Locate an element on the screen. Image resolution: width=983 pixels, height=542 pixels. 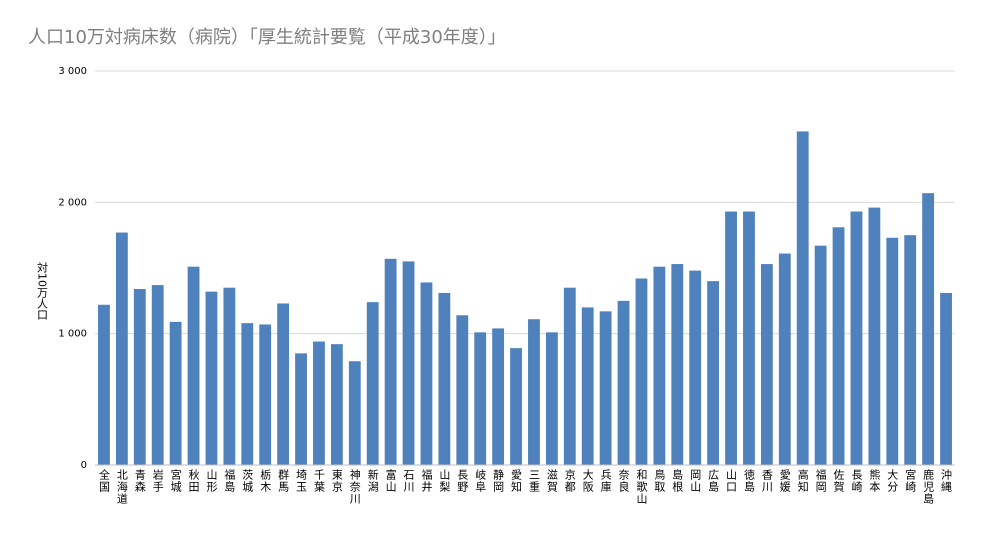
x-tick-label: 福島 is located at coordinates (229, 480).